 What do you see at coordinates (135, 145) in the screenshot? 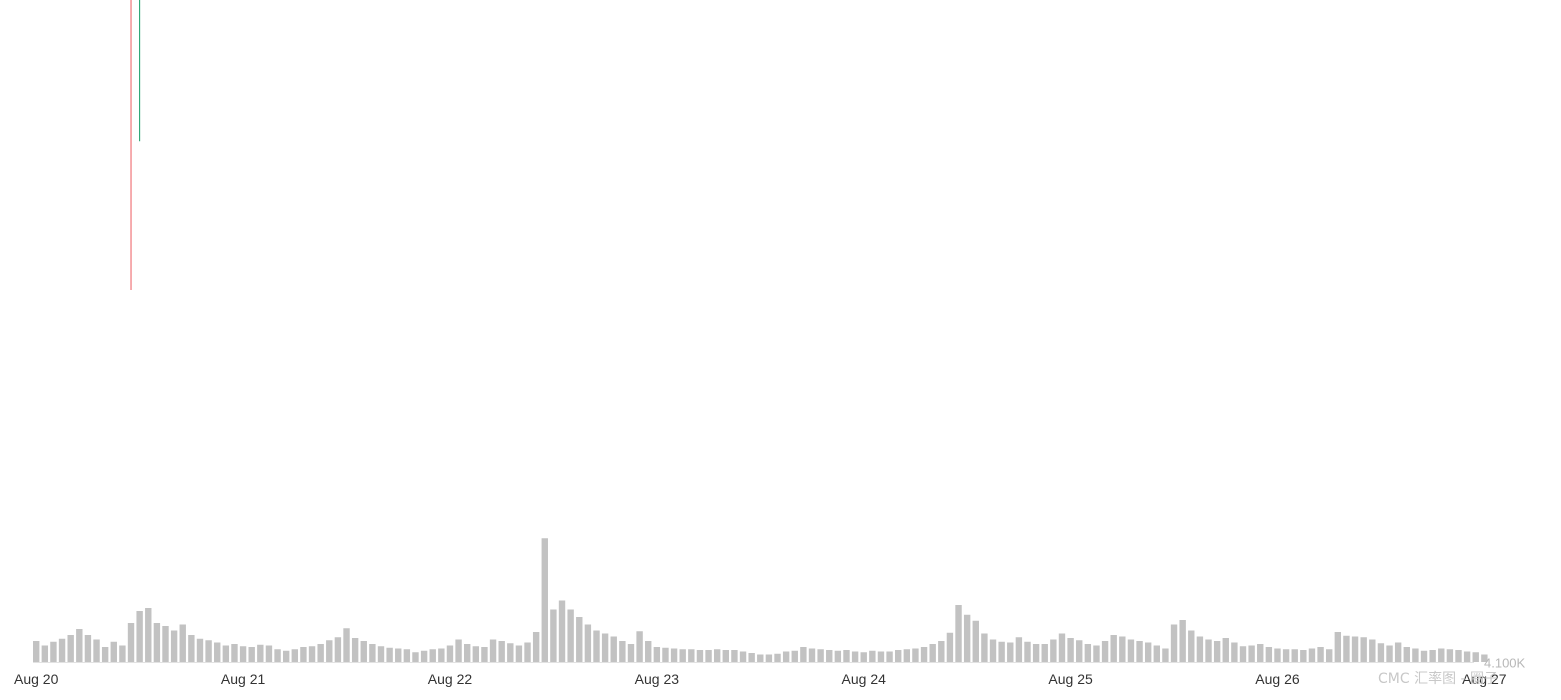
I see `candles` at bounding box center [135, 145].